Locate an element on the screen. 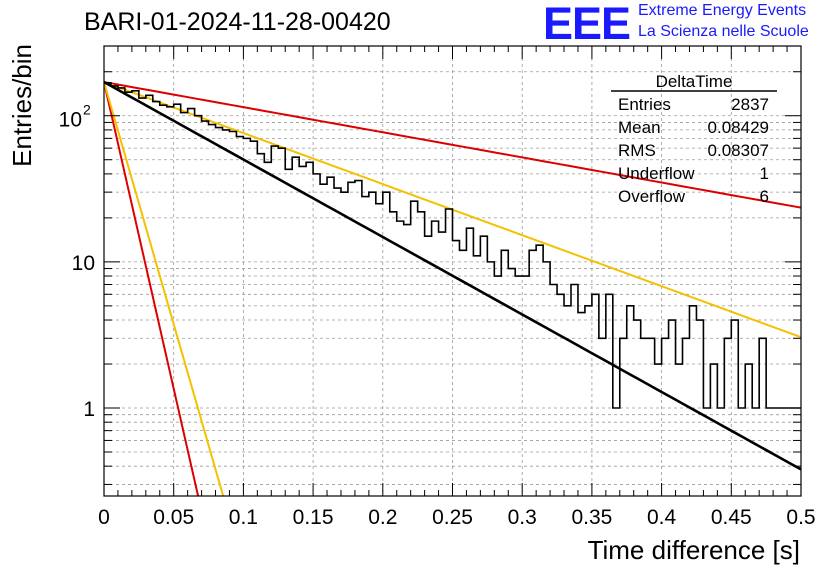  x-tick-label: 0.25 is located at coordinates (452, 517).